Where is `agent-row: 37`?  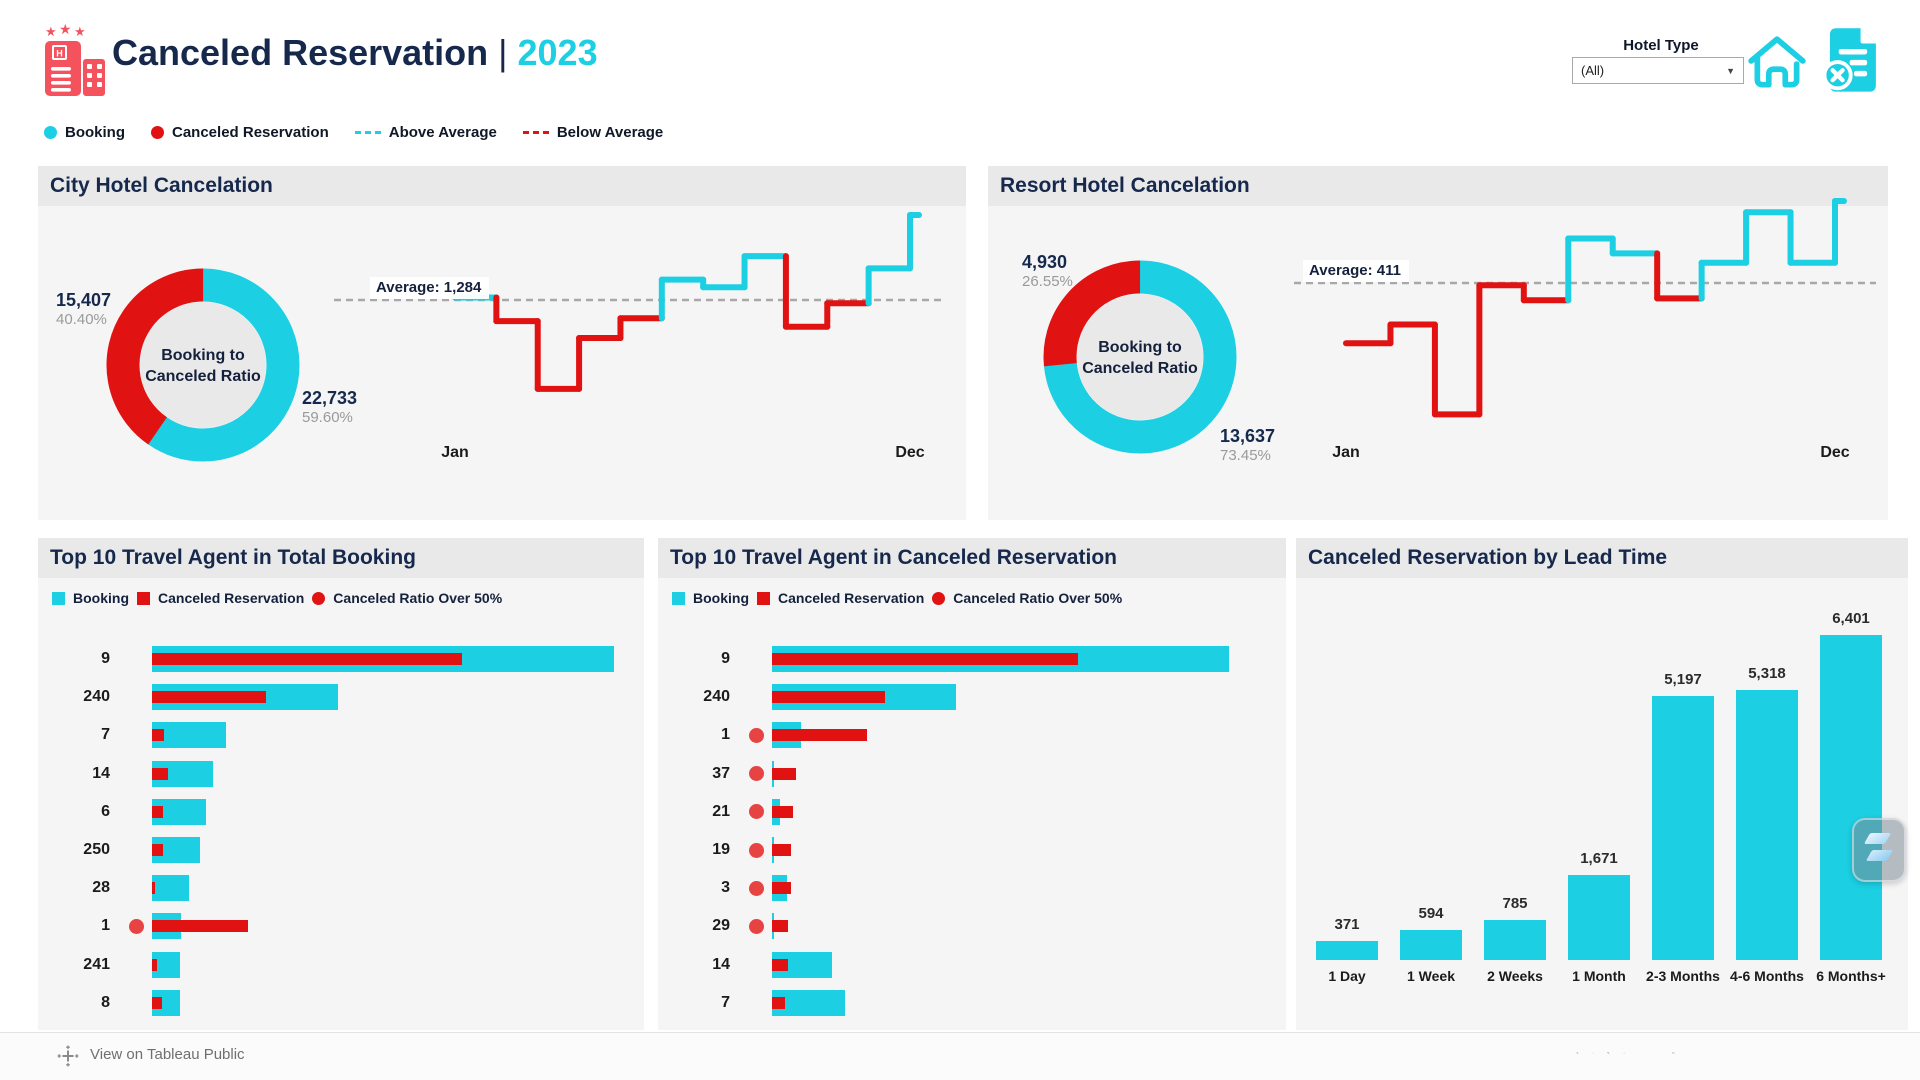 agent-row: 37 is located at coordinates (950, 774).